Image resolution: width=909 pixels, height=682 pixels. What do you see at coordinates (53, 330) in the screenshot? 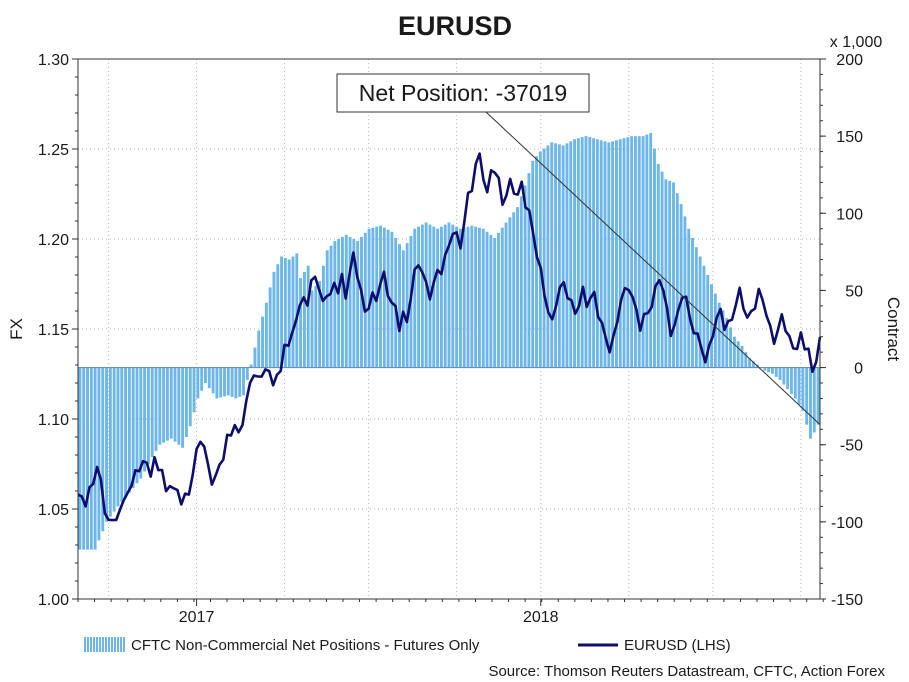
I see `left-tick-label: 1.15` at bounding box center [53, 330].